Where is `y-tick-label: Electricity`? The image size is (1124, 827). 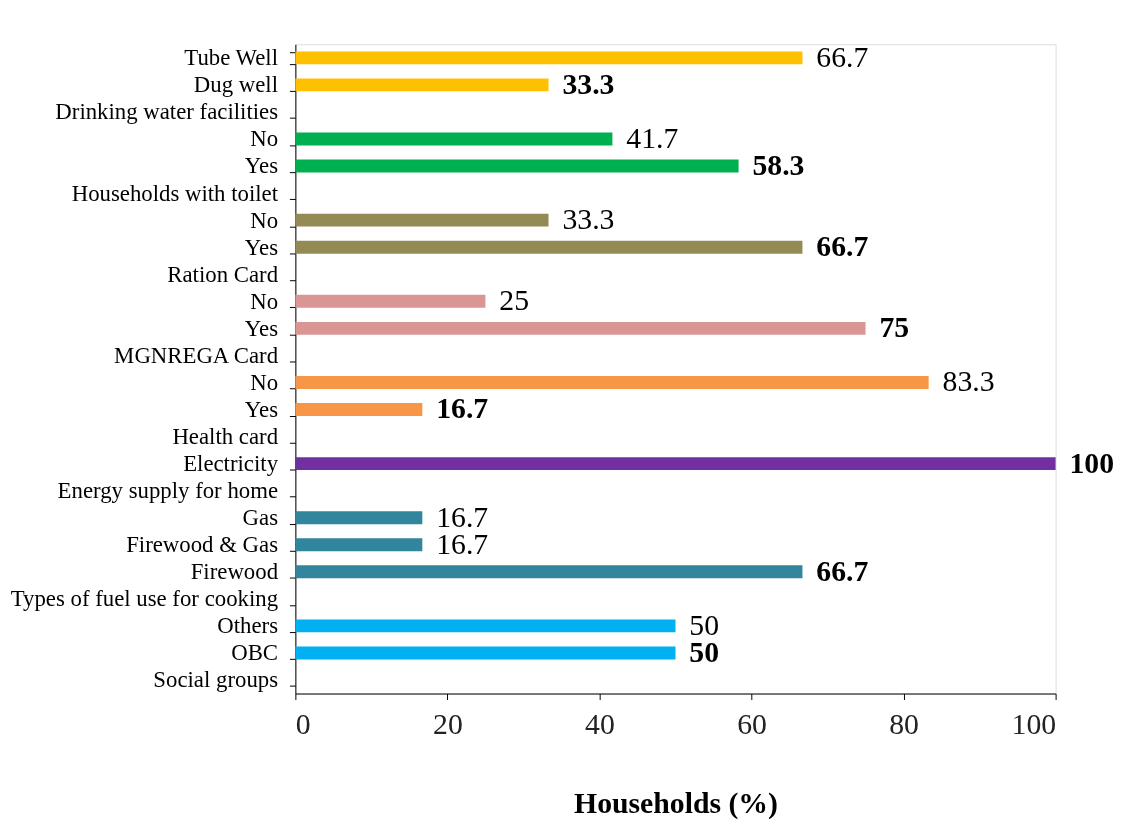 y-tick-label: Electricity is located at coordinates (231, 464).